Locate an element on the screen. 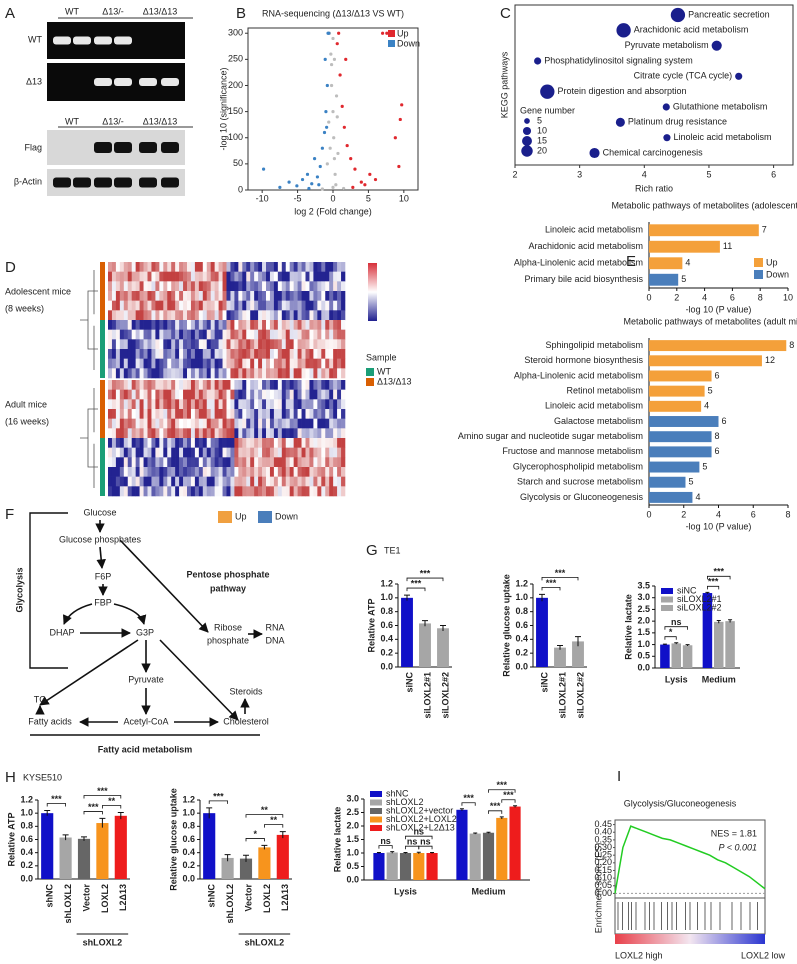 The image size is (797, 964). plot-frame is located at coordinates (333, 109).